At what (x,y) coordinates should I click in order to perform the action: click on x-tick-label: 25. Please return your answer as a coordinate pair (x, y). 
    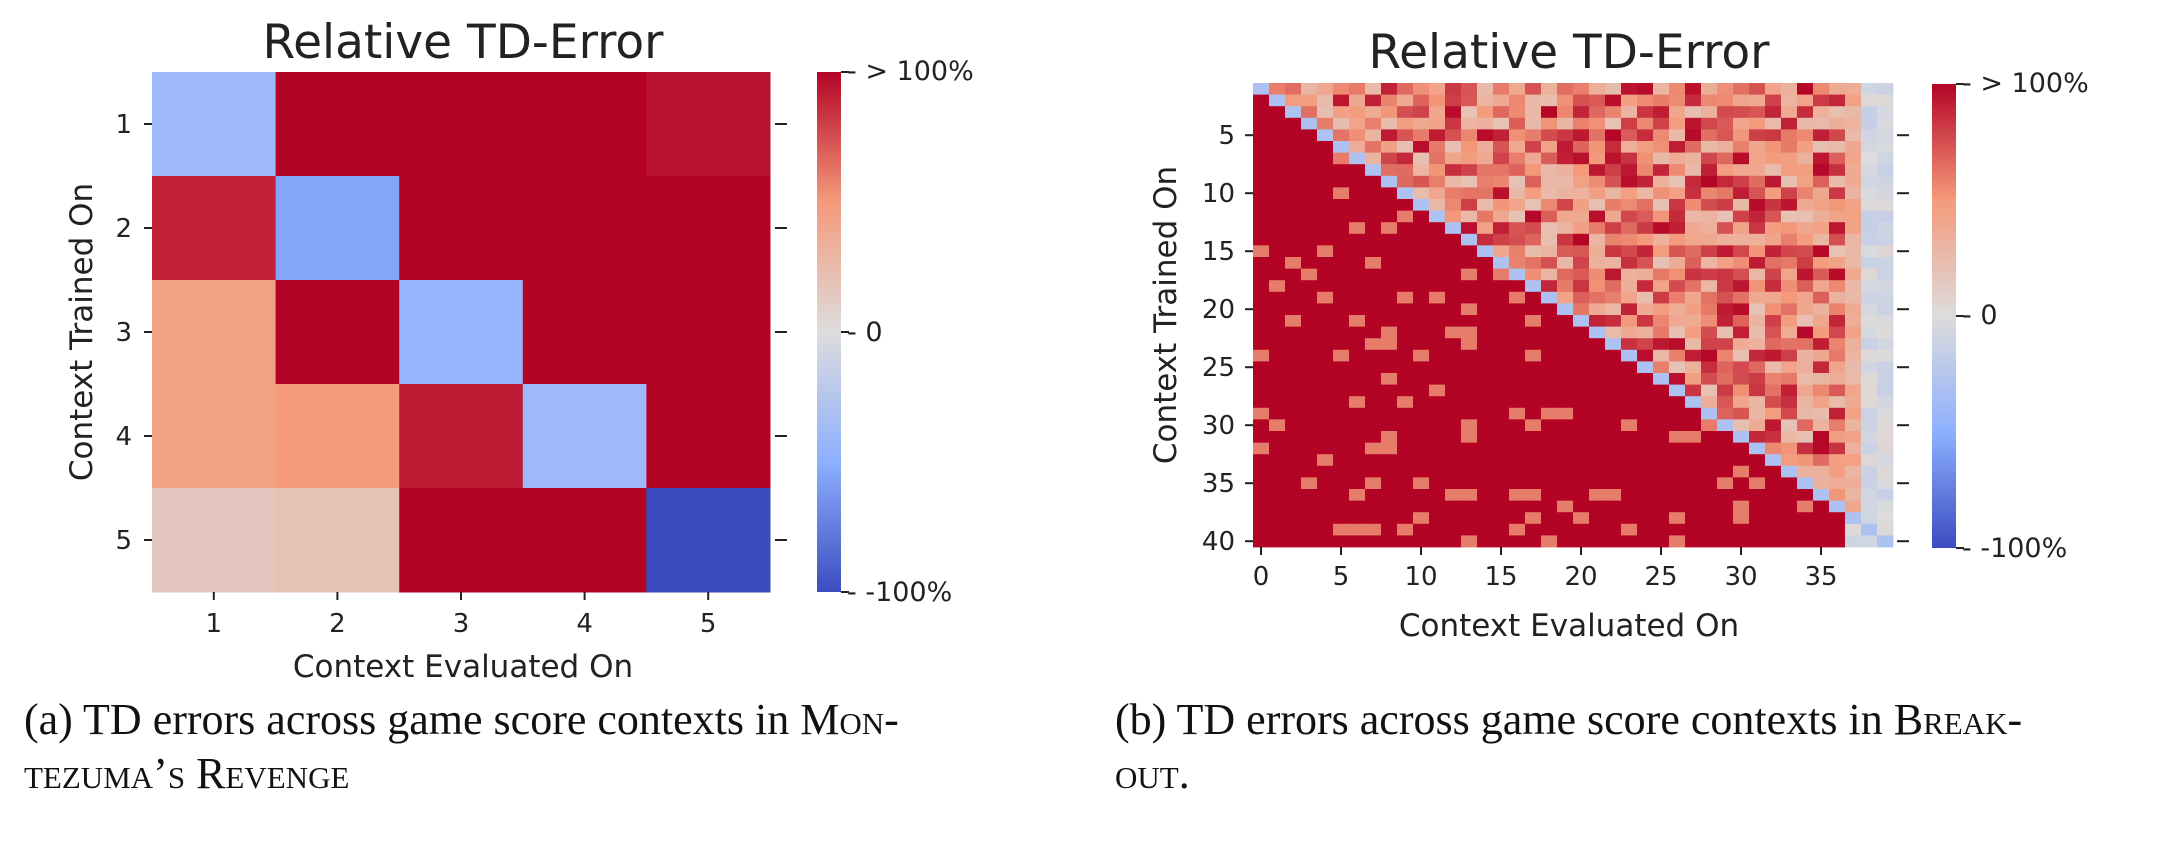
    Looking at the image, I should click on (1660, 577).